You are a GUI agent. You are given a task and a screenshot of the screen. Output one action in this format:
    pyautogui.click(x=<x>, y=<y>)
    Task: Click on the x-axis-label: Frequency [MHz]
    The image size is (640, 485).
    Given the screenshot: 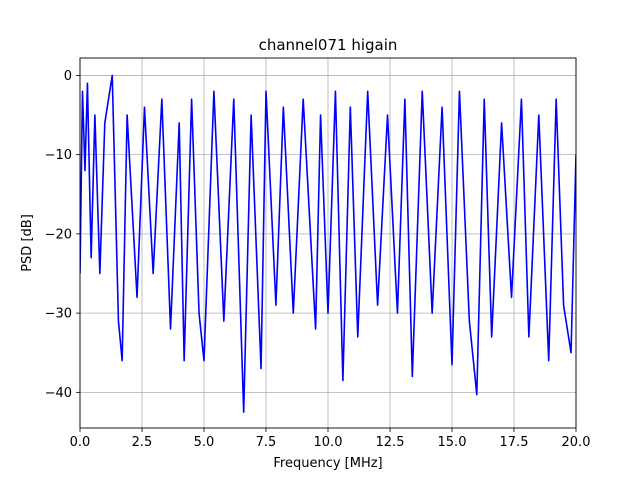 What is the action you would take?
    pyautogui.click(x=327, y=463)
    